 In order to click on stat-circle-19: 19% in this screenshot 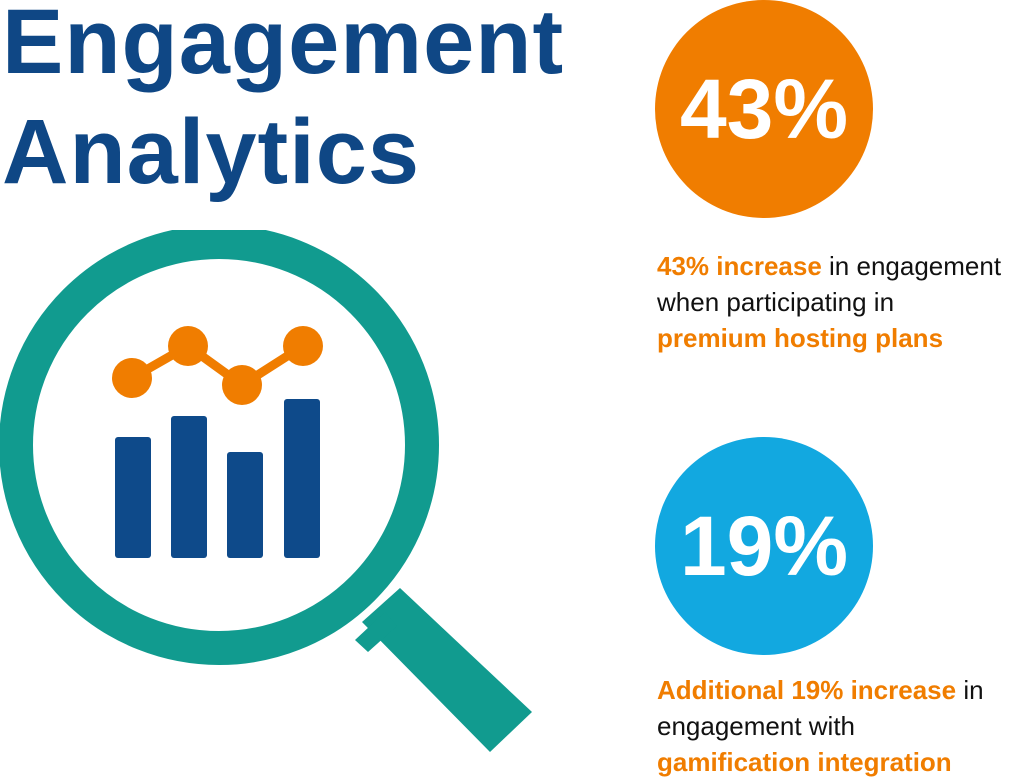, I will do `click(764, 546)`.